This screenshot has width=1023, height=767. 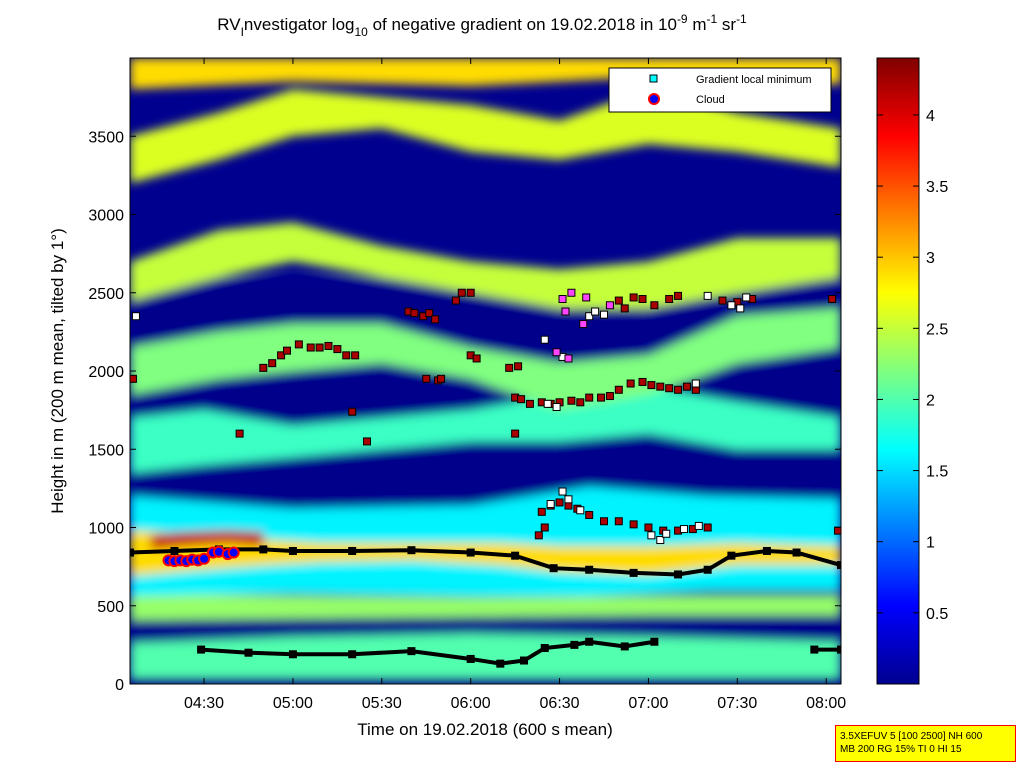 I want to click on colorbar-tick-label: 1, so click(x=930, y=543).